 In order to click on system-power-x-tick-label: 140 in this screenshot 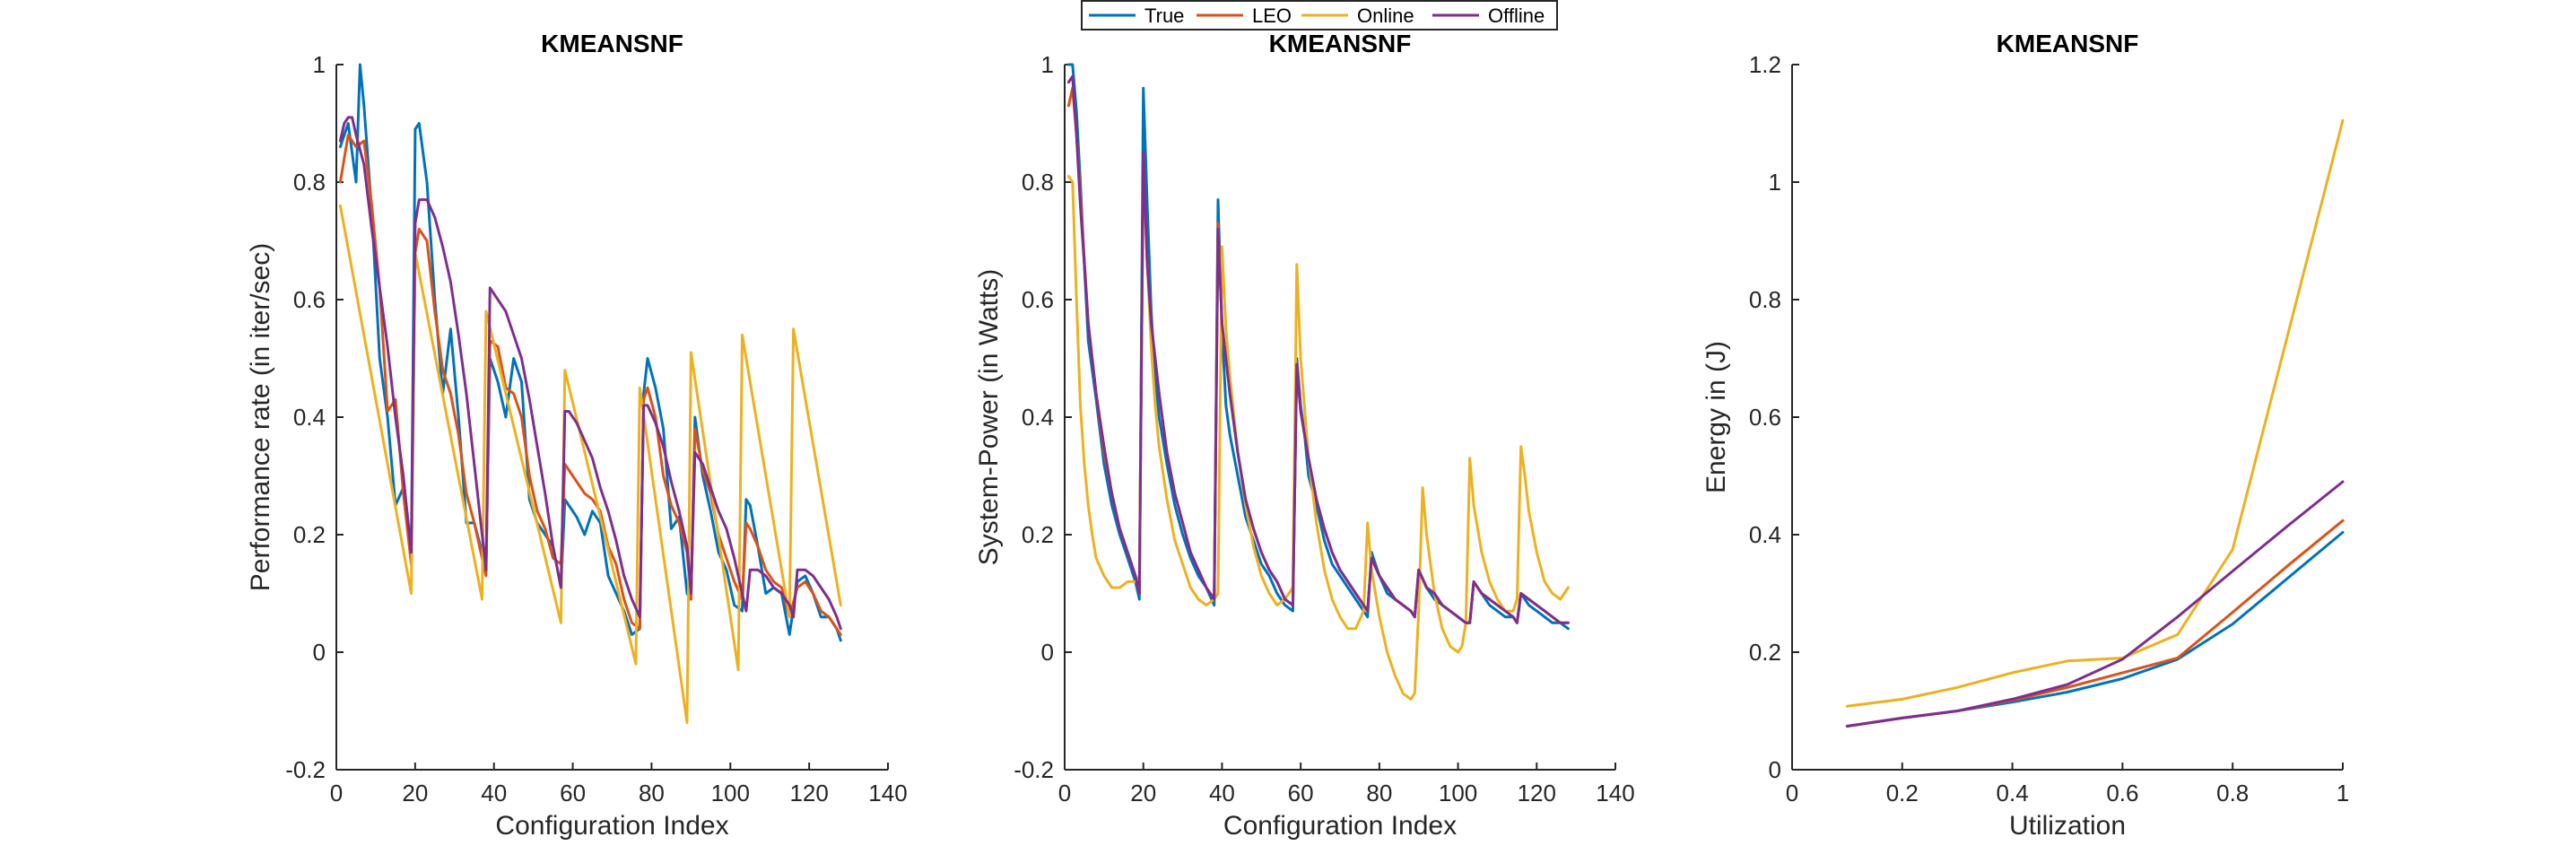, I will do `click(1615, 793)`.